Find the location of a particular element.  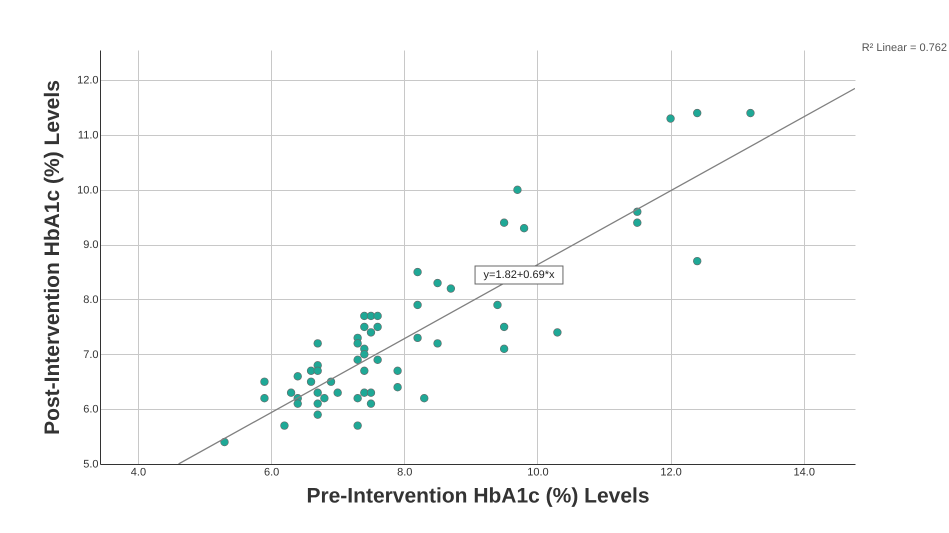

text: R² Linear = 0.762 is located at coordinates (904, 48).